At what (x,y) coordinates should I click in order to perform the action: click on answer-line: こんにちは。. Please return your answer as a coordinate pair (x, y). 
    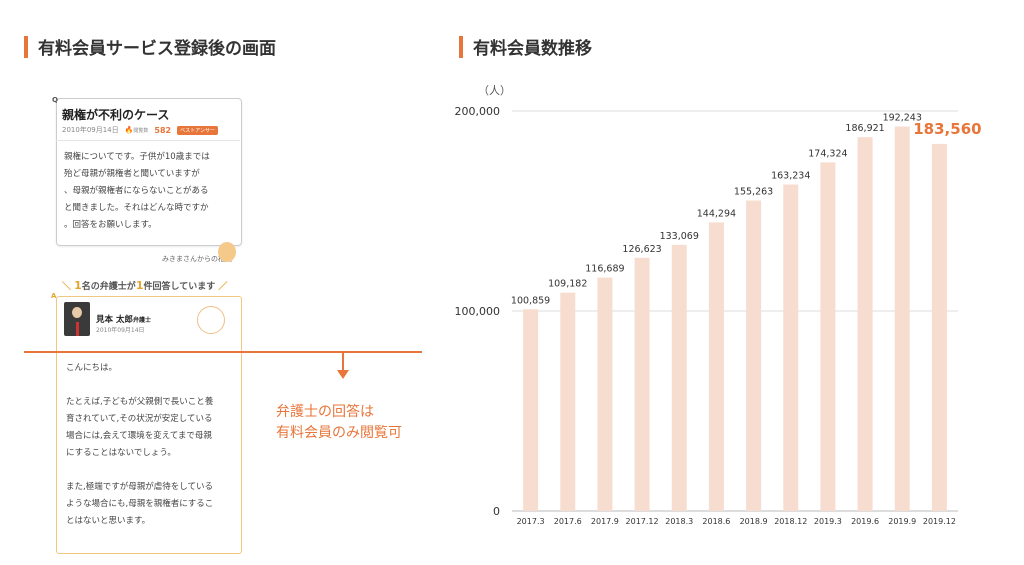
    Looking at the image, I should click on (92, 368).